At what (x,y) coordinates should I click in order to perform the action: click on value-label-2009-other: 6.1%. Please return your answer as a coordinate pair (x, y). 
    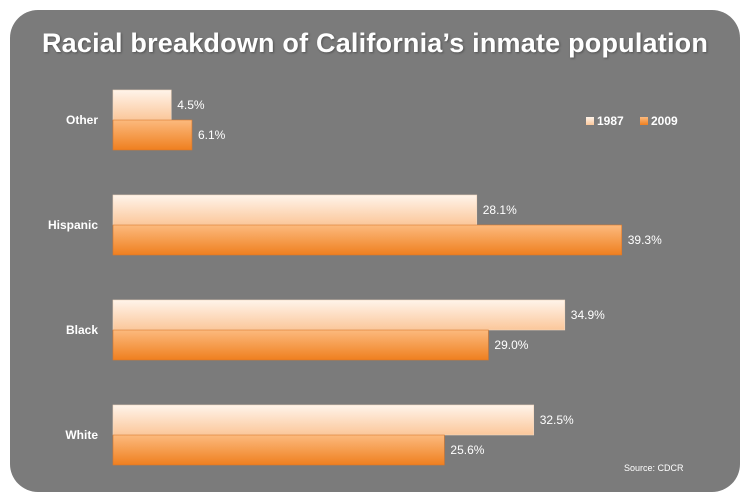
    Looking at the image, I should click on (212, 135).